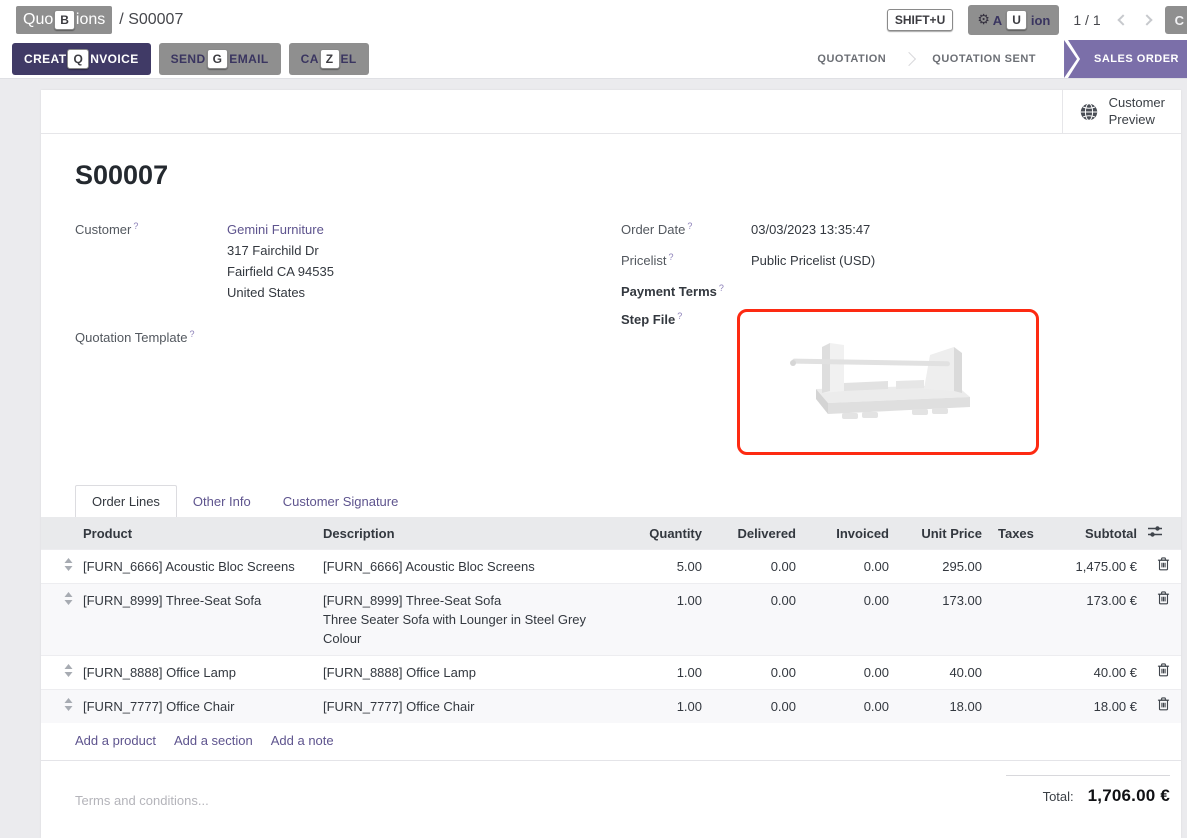 The image size is (1187, 838). Describe the element at coordinates (221, 501) in the screenshot. I see `tab-other-info: Other Info` at that location.